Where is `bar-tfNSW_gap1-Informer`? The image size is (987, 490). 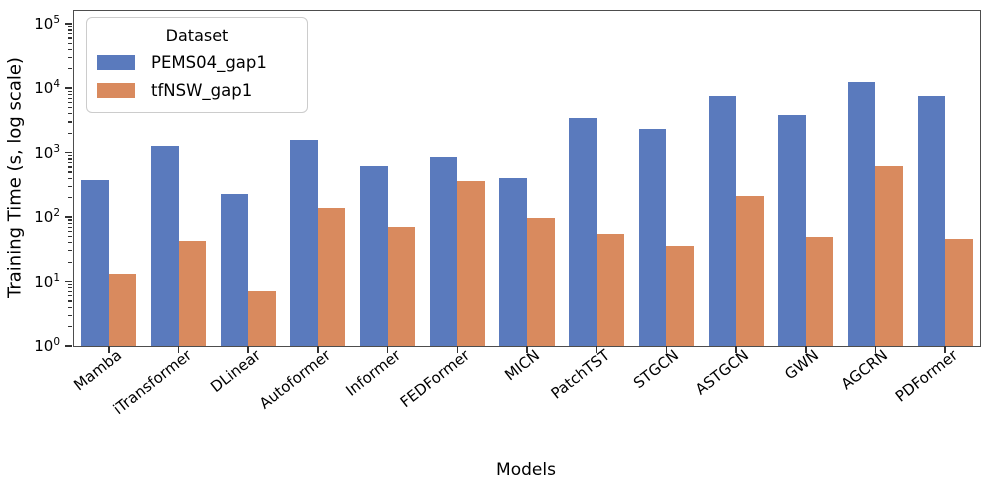 bar-tfNSW_gap1-Informer is located at coordinates (401, 286).